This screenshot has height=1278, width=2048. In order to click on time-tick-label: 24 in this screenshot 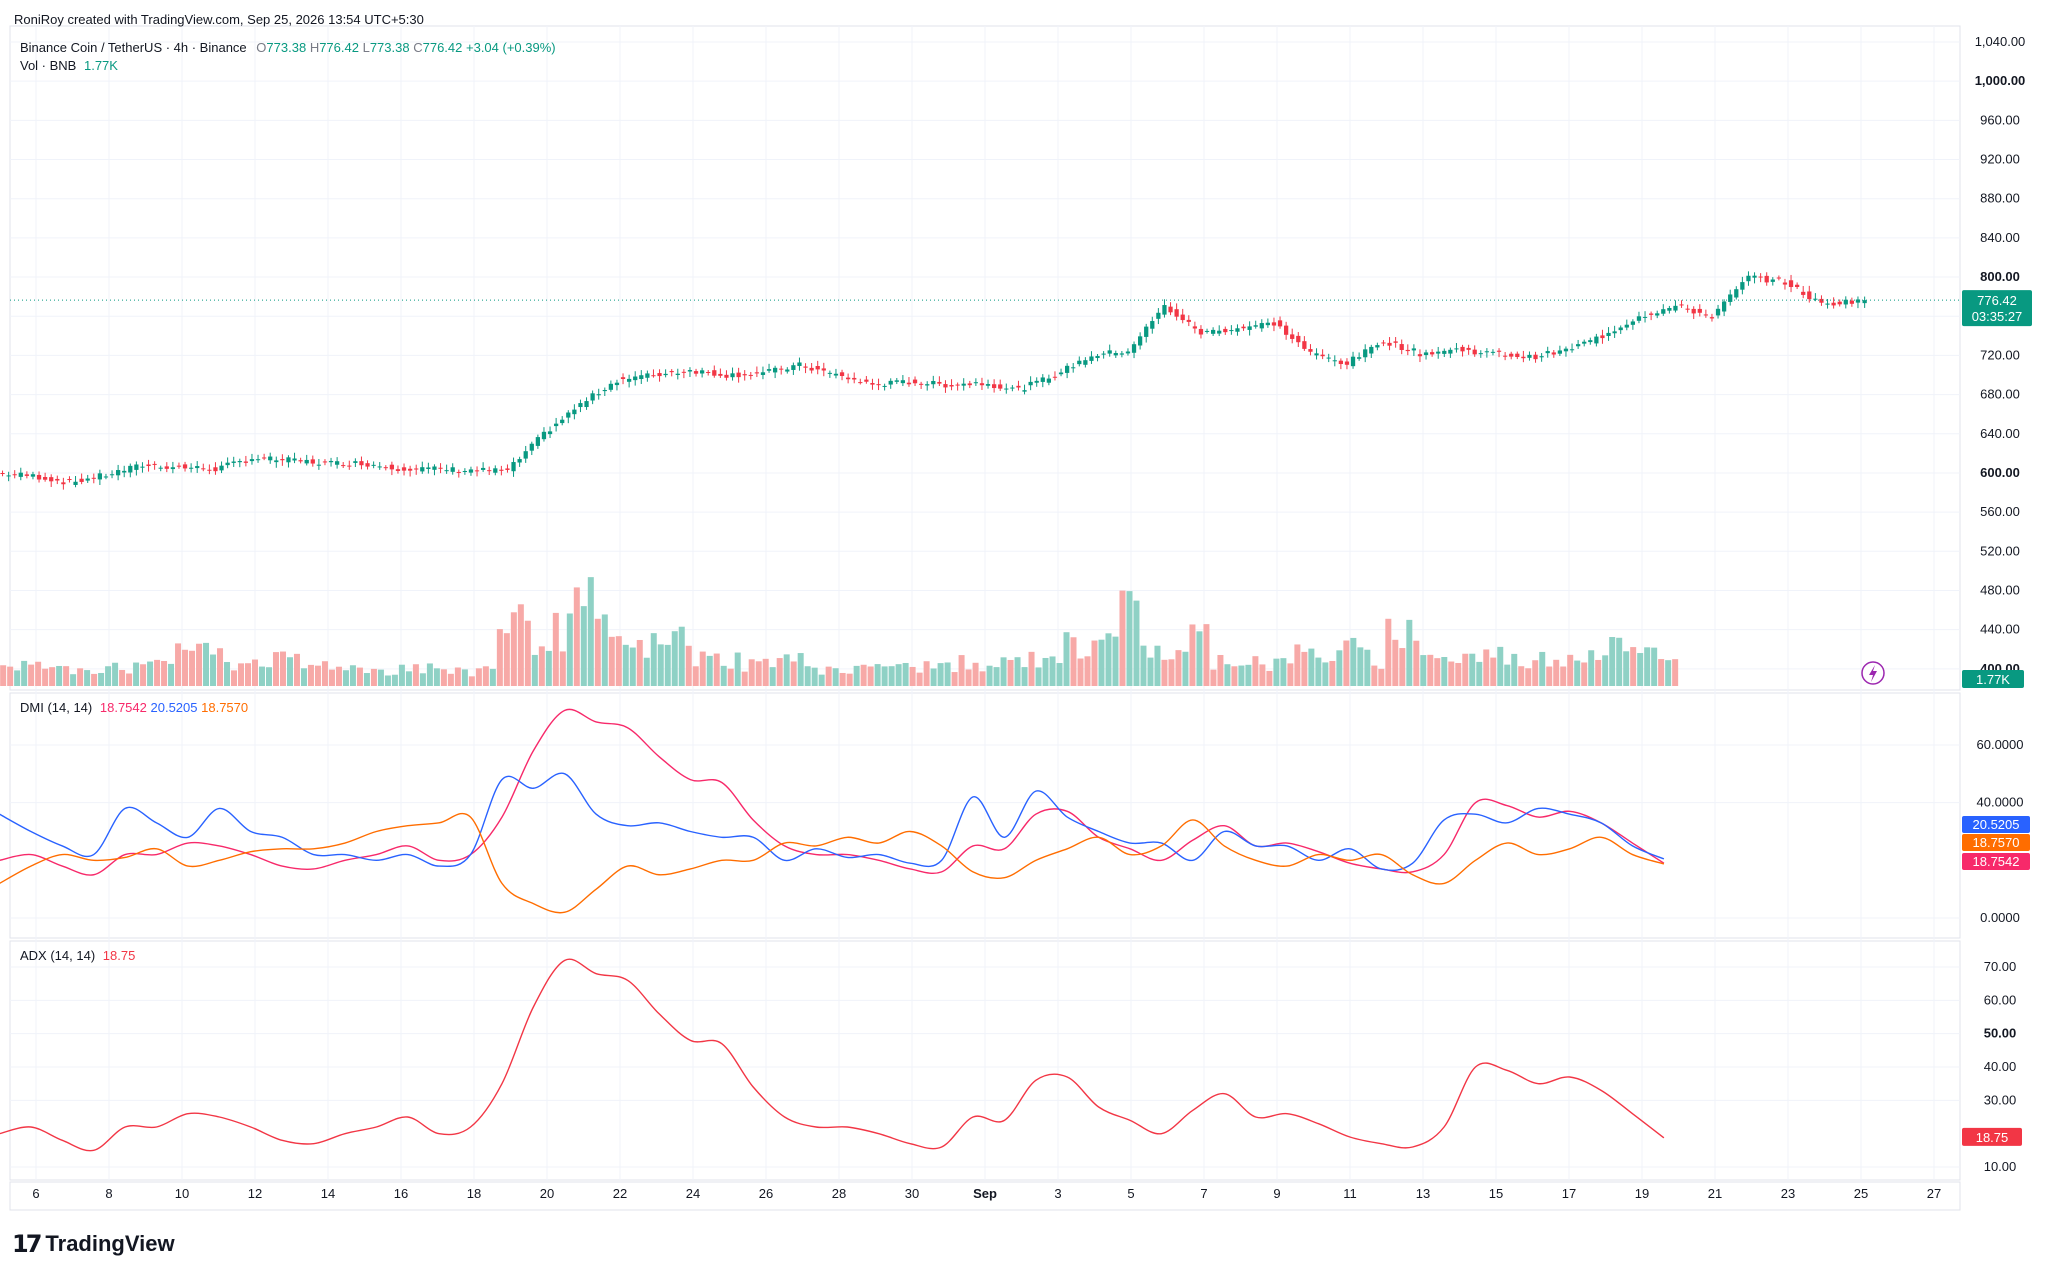, I will do `click(693, 1193)`.